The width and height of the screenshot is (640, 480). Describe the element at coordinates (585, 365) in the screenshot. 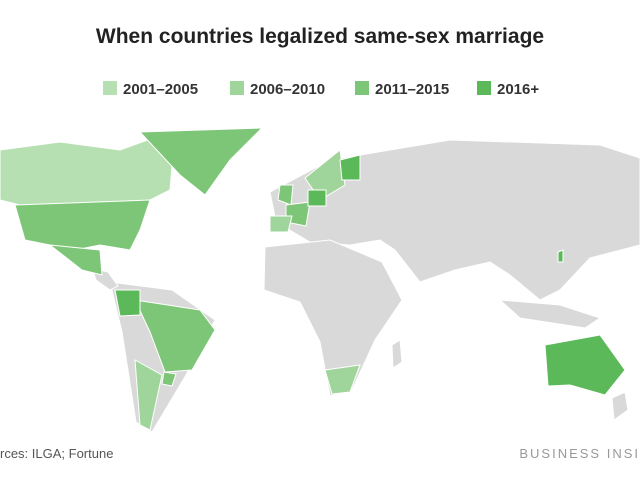

I see `australia` at that location.